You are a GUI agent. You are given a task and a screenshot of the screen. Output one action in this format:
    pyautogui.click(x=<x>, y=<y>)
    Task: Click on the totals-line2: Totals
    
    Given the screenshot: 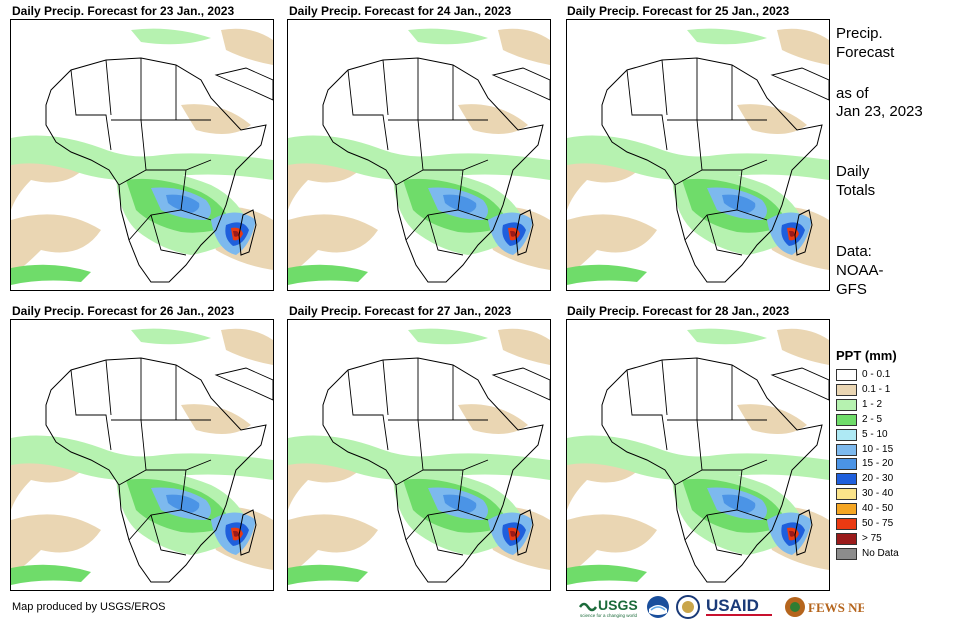 What is the action you would take?
    pyautogui.click(x=856, y=190)
    